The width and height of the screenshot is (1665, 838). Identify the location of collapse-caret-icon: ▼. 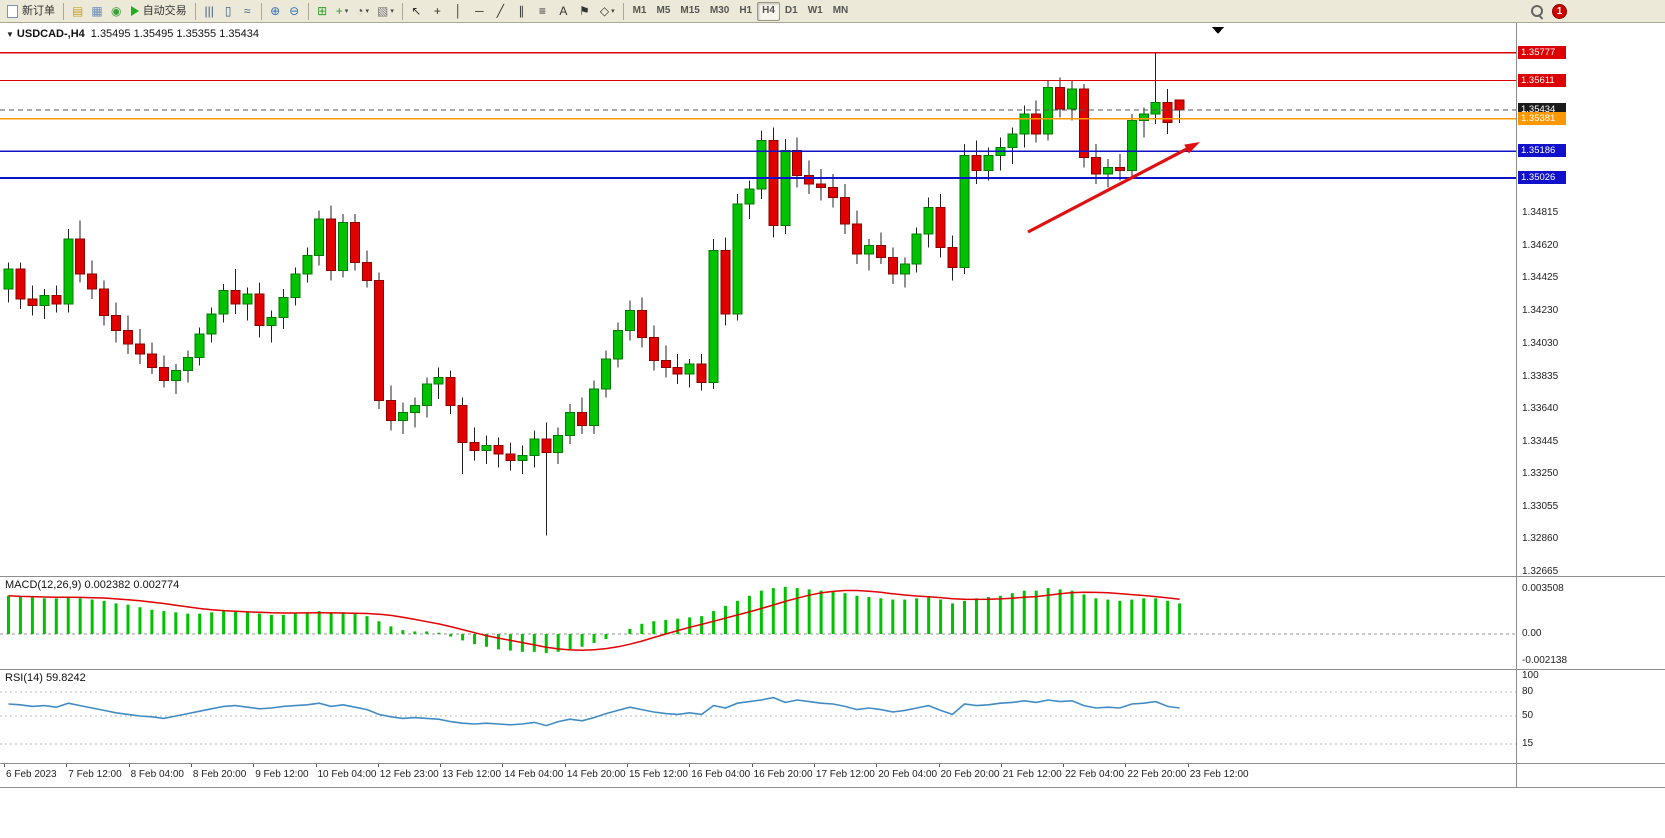
(10, 34).